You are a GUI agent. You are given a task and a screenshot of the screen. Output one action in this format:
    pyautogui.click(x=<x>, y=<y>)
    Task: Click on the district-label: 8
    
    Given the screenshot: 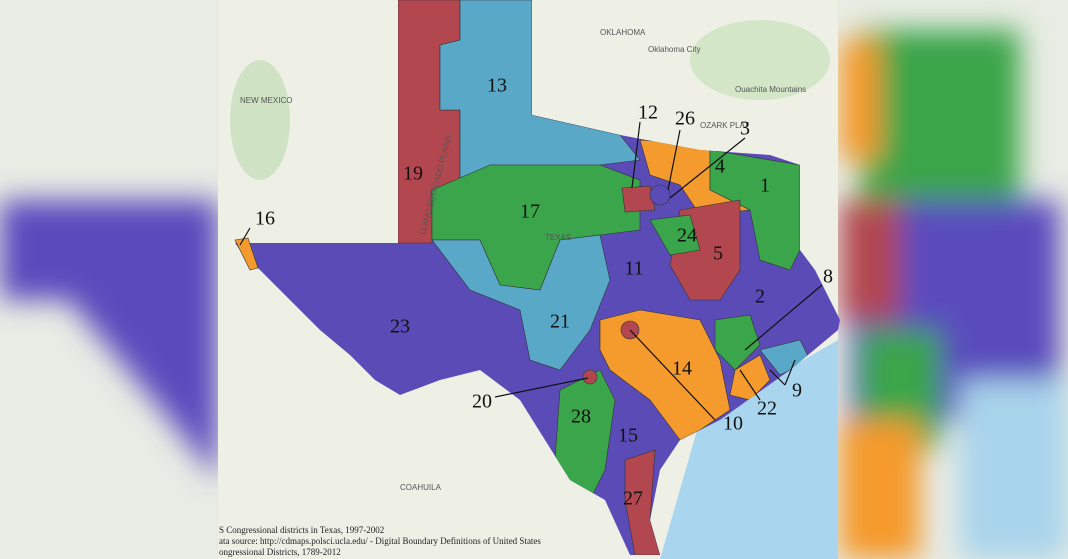 What is the action you would take?
    pyautogui.click(x=828, y=277)
    